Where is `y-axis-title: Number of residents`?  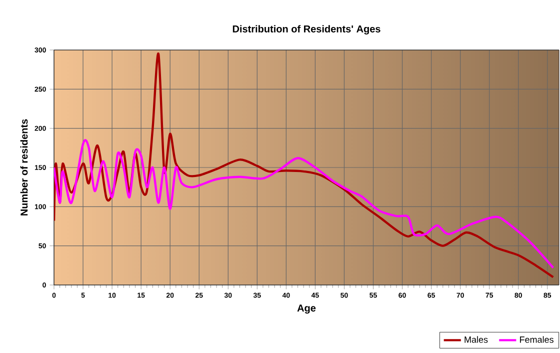
y-axis-title: Number of residents is located at coordinates (24, 167).